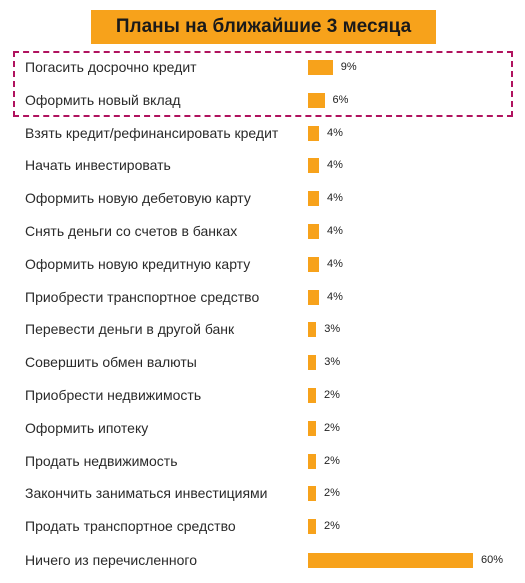 The width and height of the screenshot is (525, 583). Describe the element at coordinates (152, 132) in the screenshot. I see `category-label: Взять кредит/рефинансировать кредит` at that location.